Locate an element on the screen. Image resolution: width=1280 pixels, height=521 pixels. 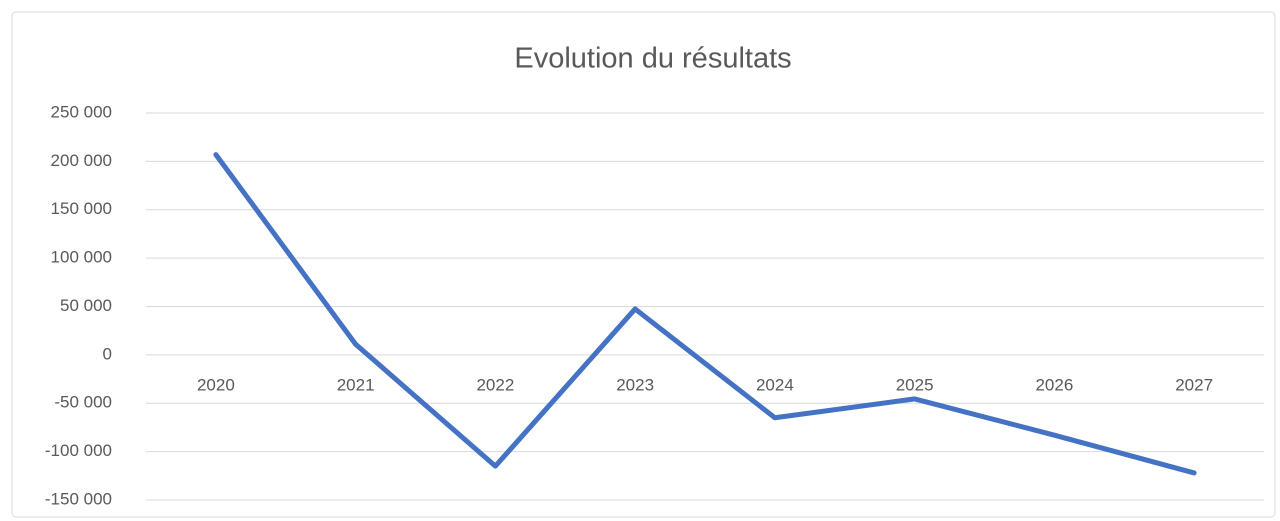
y-tick-label: 100 000 is located at coordinates (81, 257).